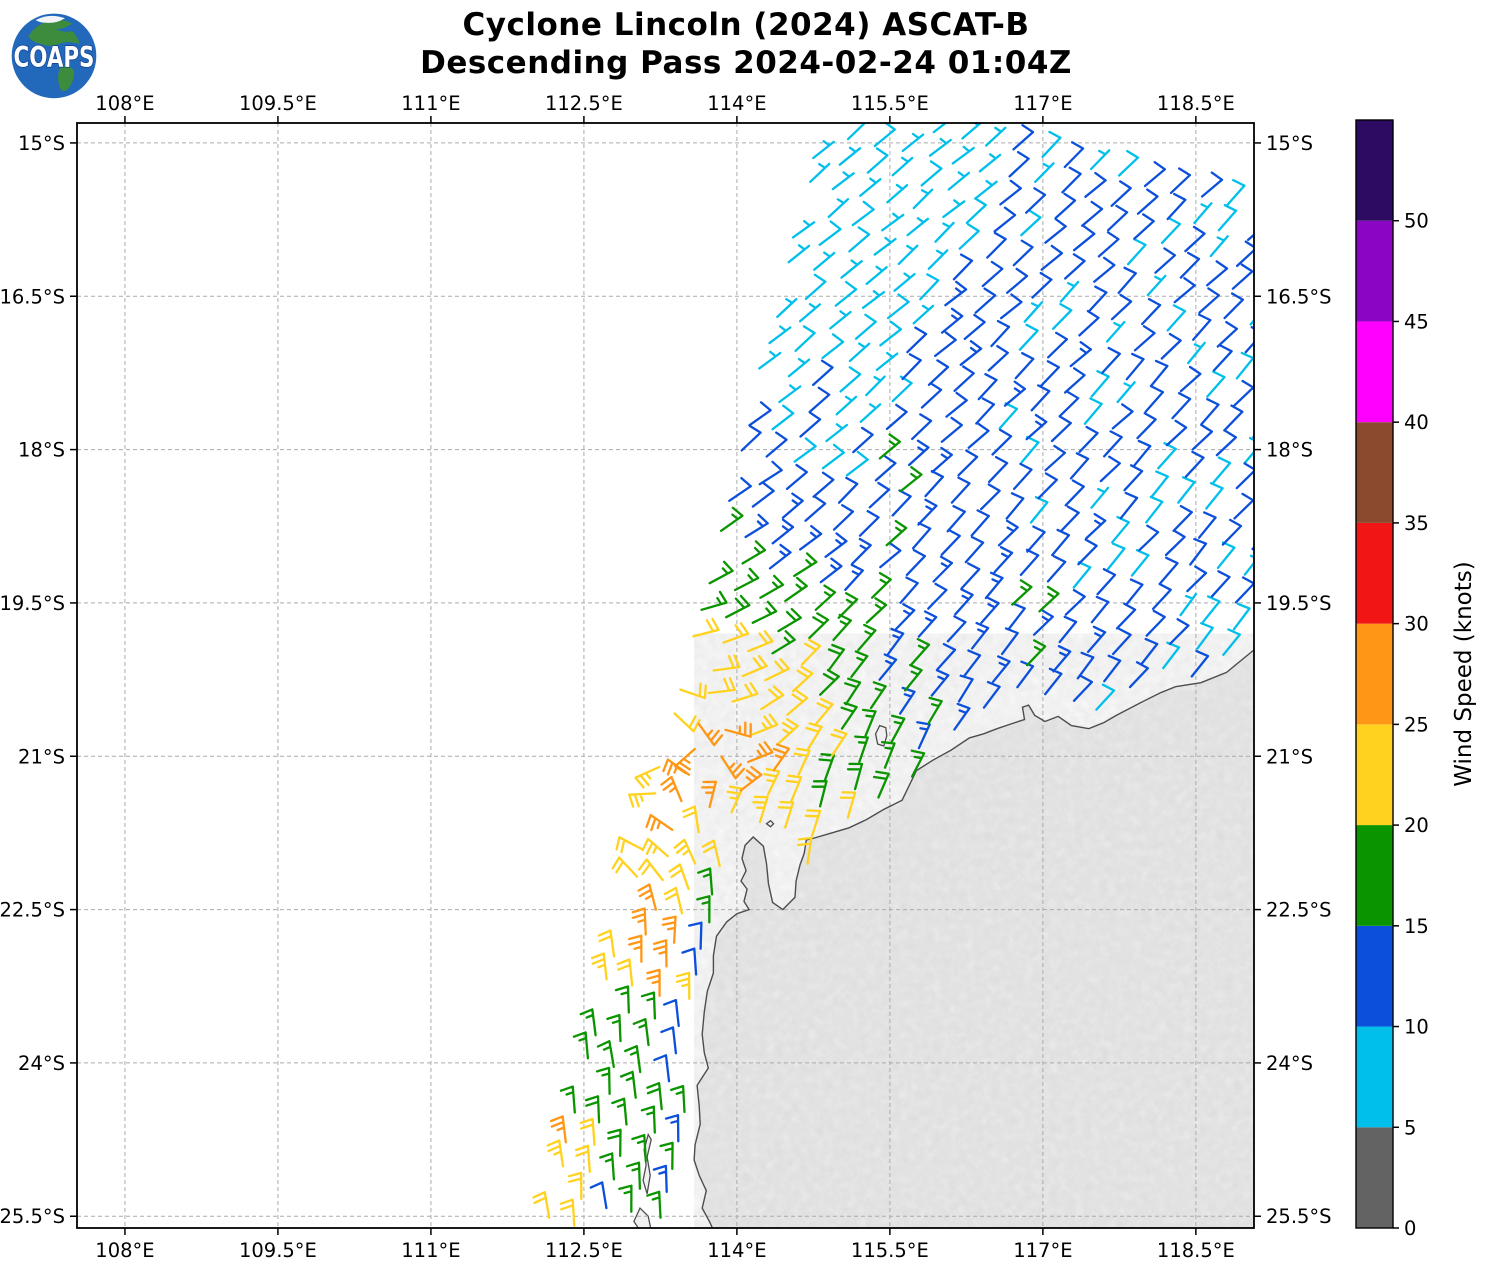 Image resolution: width=1492 pixels, height=1264 pixels. Describe the element at coordinates (41, 756) in the screenshot. I see `y-tick-label-left: 21°S` at that location.